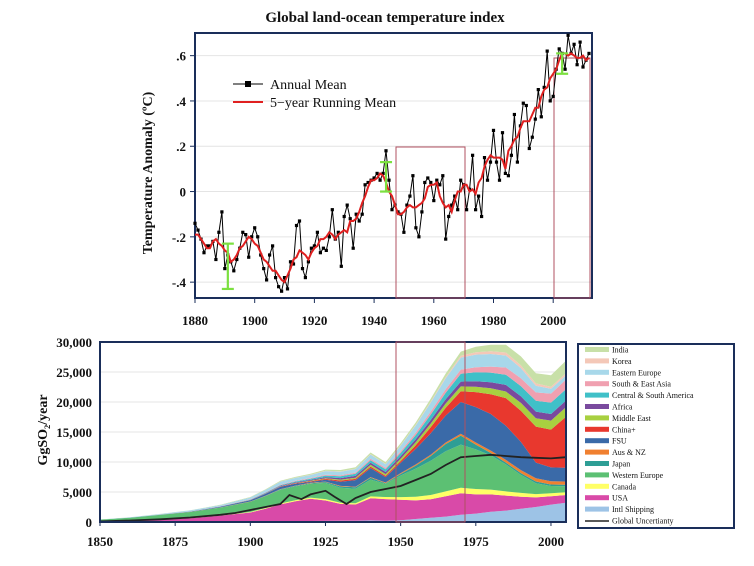 The image size is (754, 566). I want to click on legend-label: FSU, so click(619, 441).